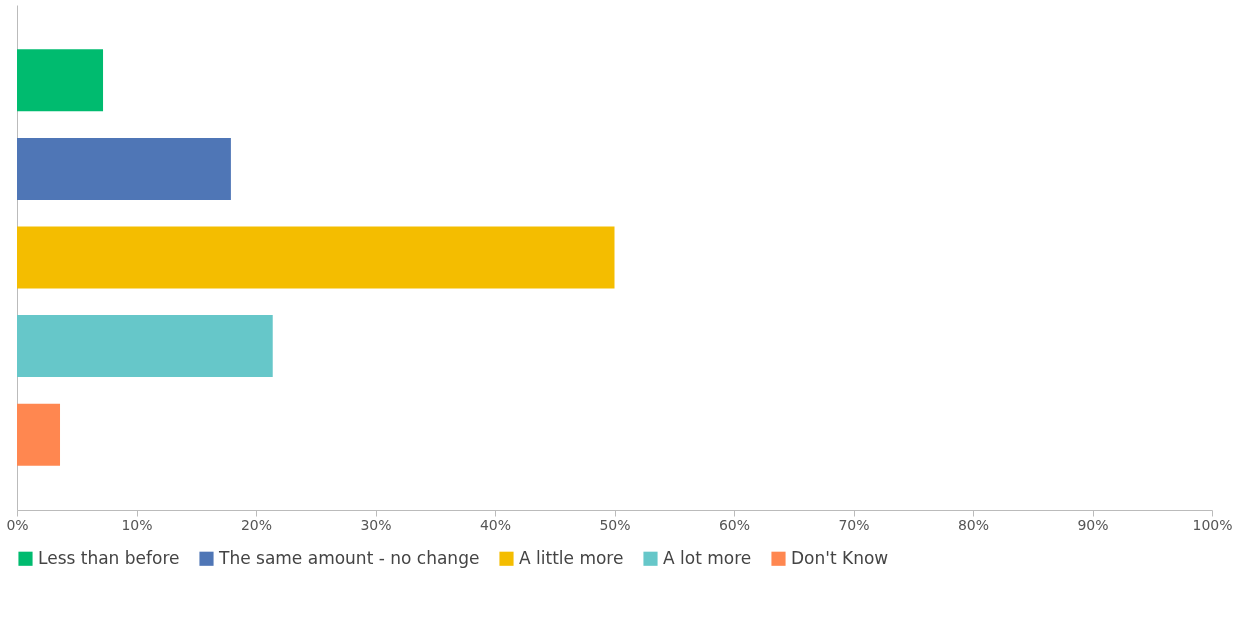  Describe the element at coordinates (376, 524) in the screenshot. I see `x-tick-label: 30%` at that location.